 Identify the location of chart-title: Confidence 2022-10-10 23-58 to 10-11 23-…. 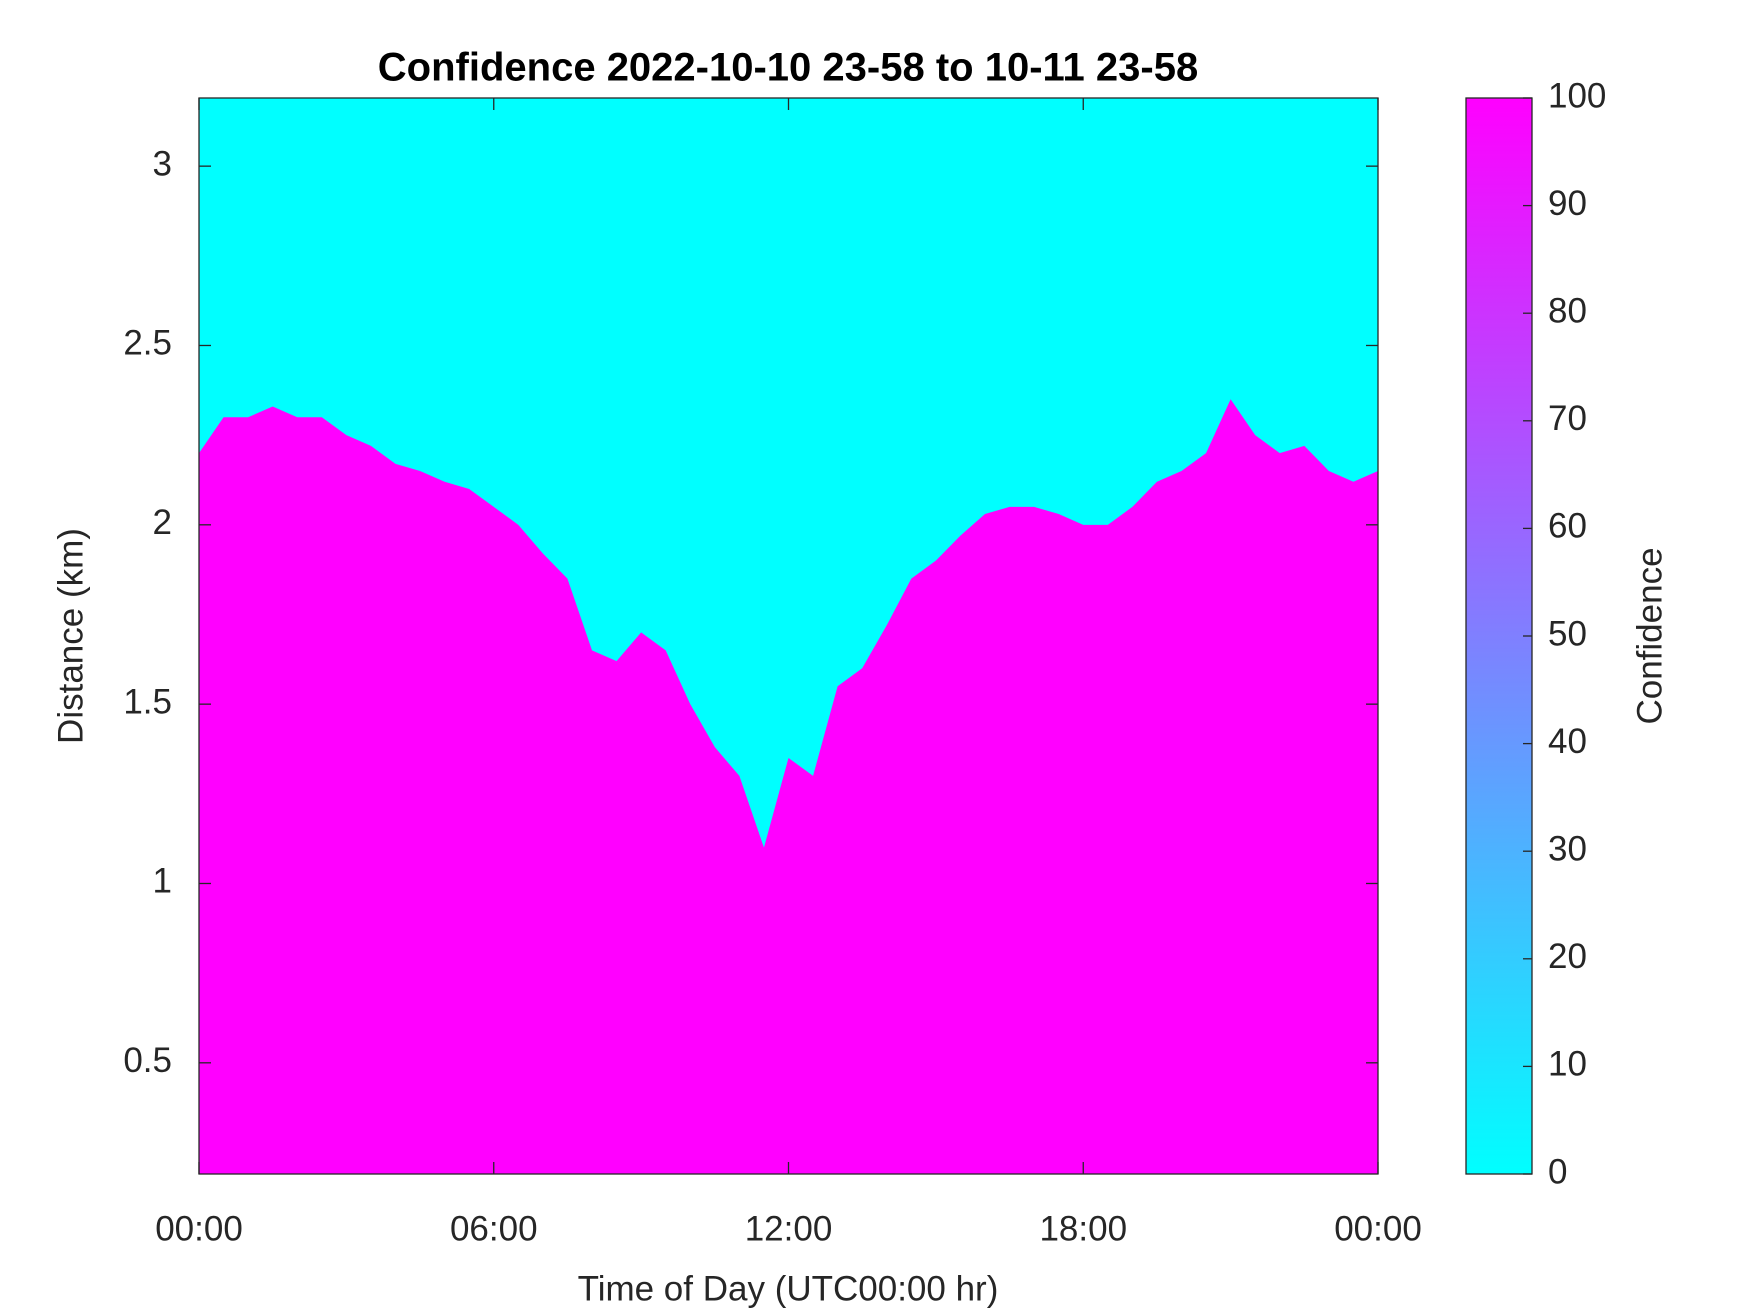
(788, 68).